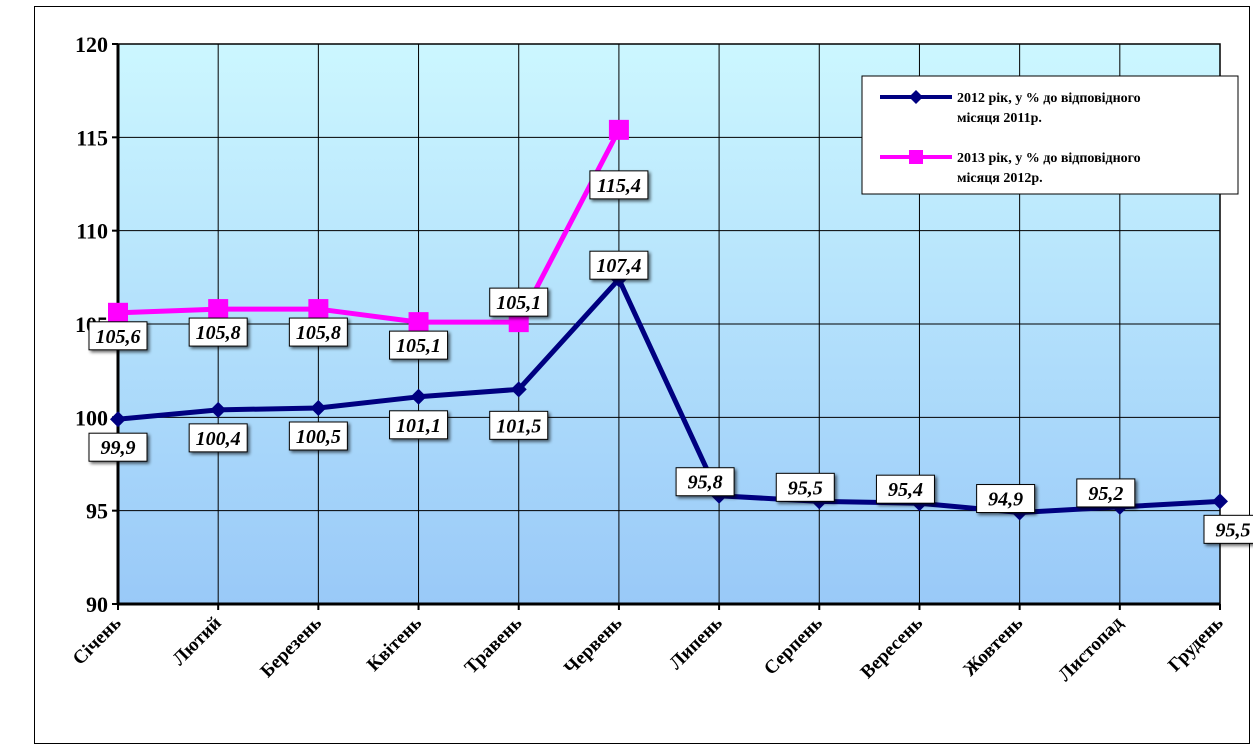 Image resolution: width=1253 pixels, height=747 pixels. What do you see at coordinates (993, 647) in the screenshot?
I see `x-category-label: Жовтень` at bounding box center [993, 647].